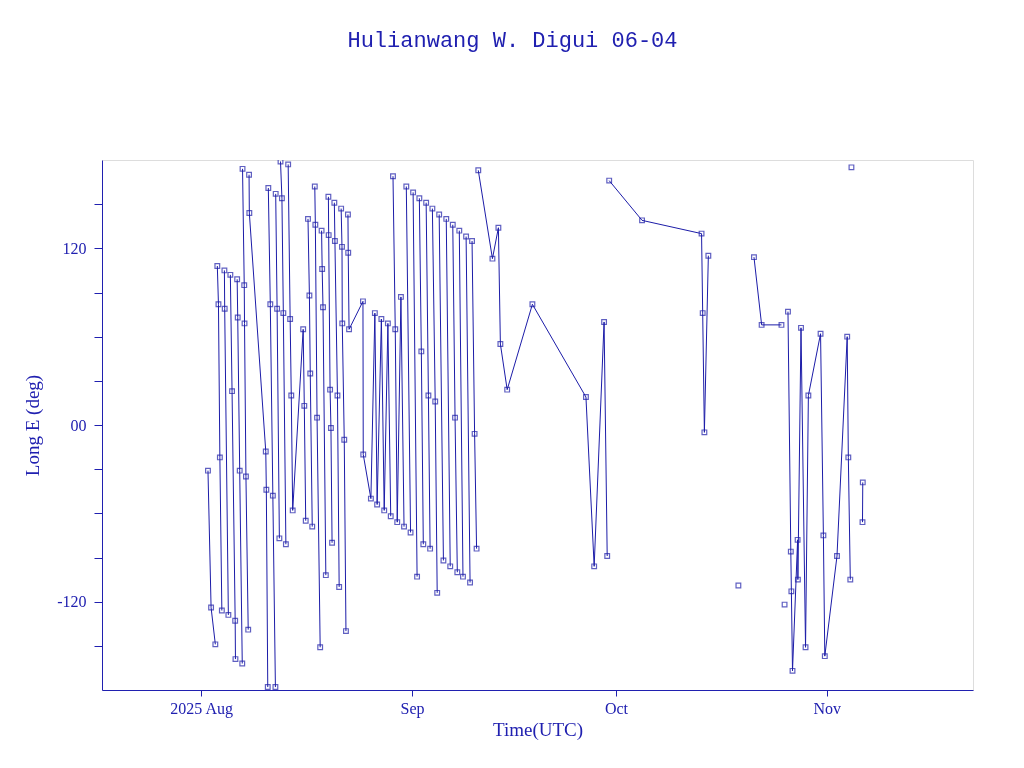 This screenshot has width=1024, height=768. Describe the element at coordinates (412, 708) in the screenshot. I see `x-tick-label: Sep` at that location.